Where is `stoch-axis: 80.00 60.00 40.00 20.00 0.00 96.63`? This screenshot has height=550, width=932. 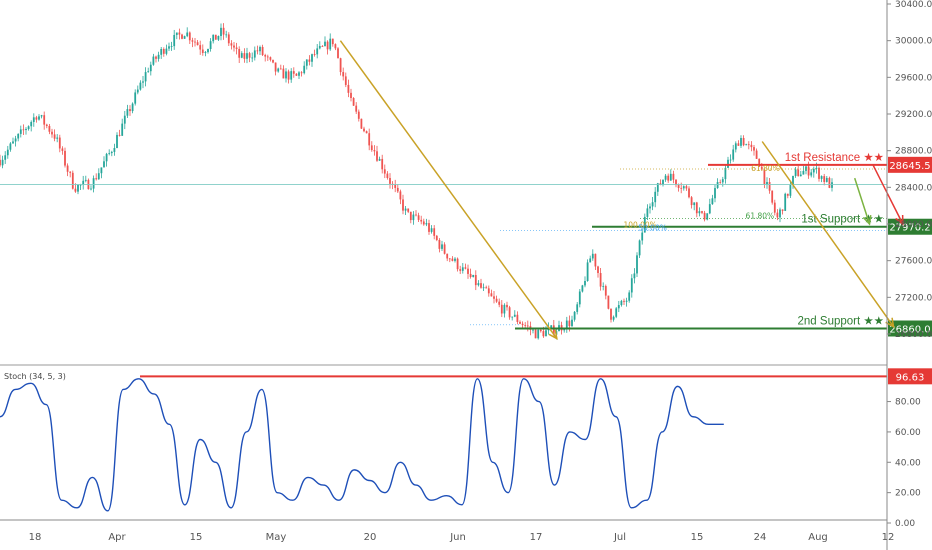 stoch-axis: 80.00 60.00 40.00 20.00 0.00 96.63 is located at coordinates (909, 448).